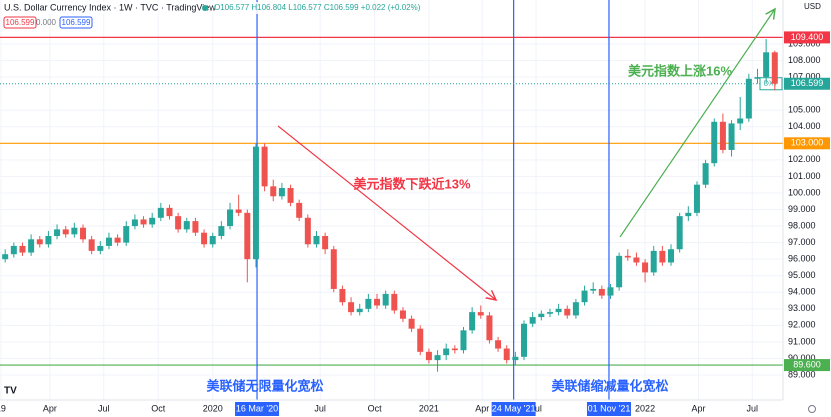 The image size is (831, 417). I want to click on y-tick-label: 94.000, so click(802, 292).